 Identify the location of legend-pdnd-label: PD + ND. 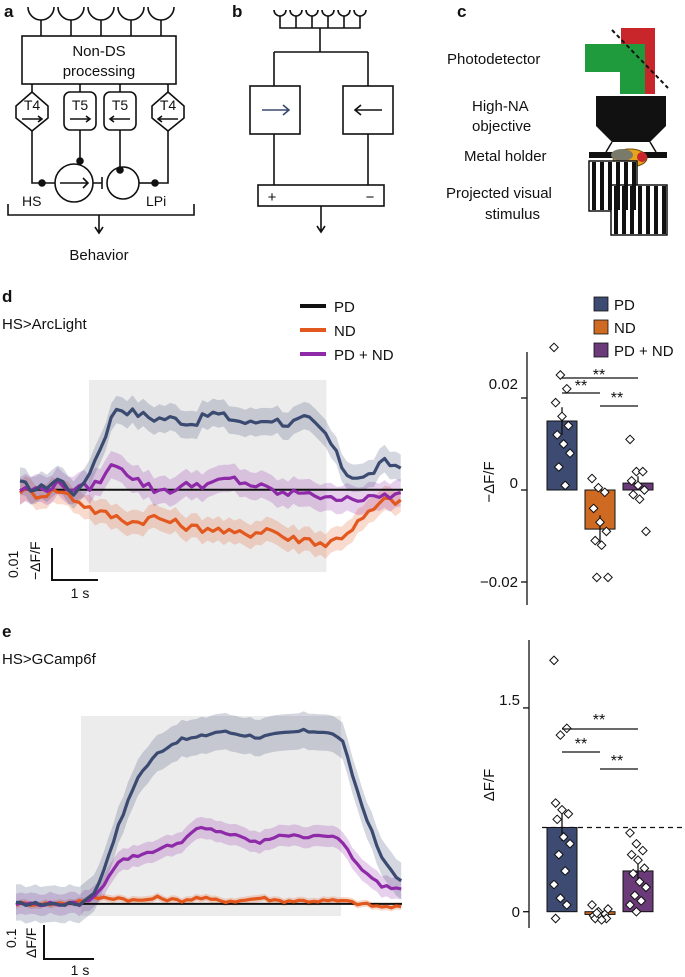
(364, 355).